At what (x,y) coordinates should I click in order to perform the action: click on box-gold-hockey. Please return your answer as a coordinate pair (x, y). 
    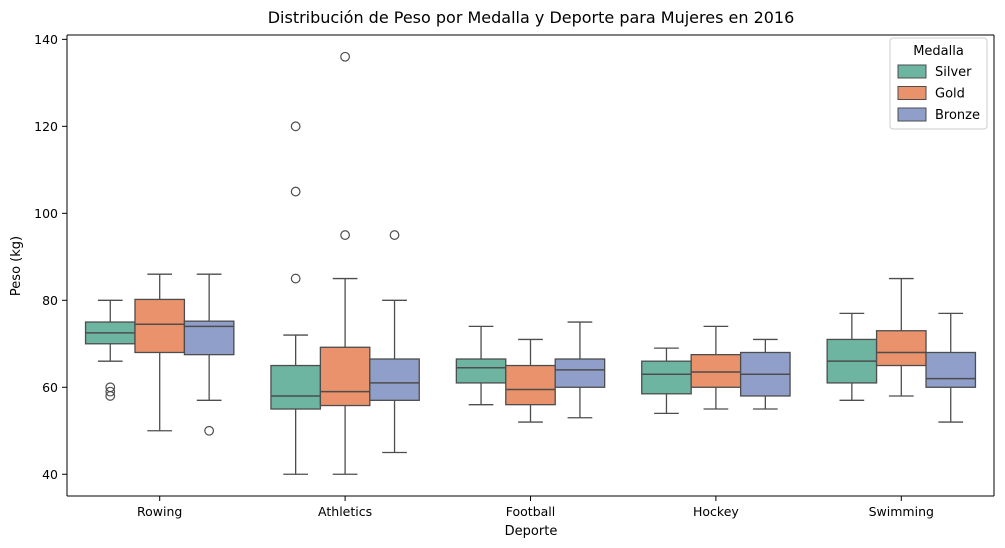
    Looking at the image, I should click on (716, 367).